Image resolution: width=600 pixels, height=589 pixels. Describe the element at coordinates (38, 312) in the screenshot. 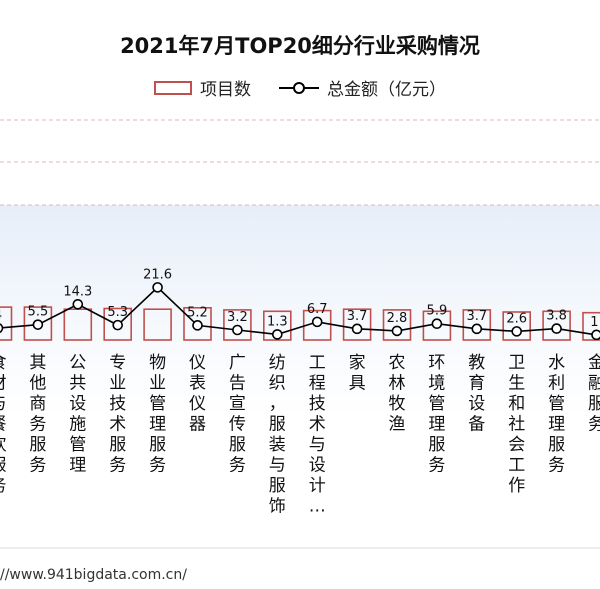

I see `data-label-1: 5.5` at that location.